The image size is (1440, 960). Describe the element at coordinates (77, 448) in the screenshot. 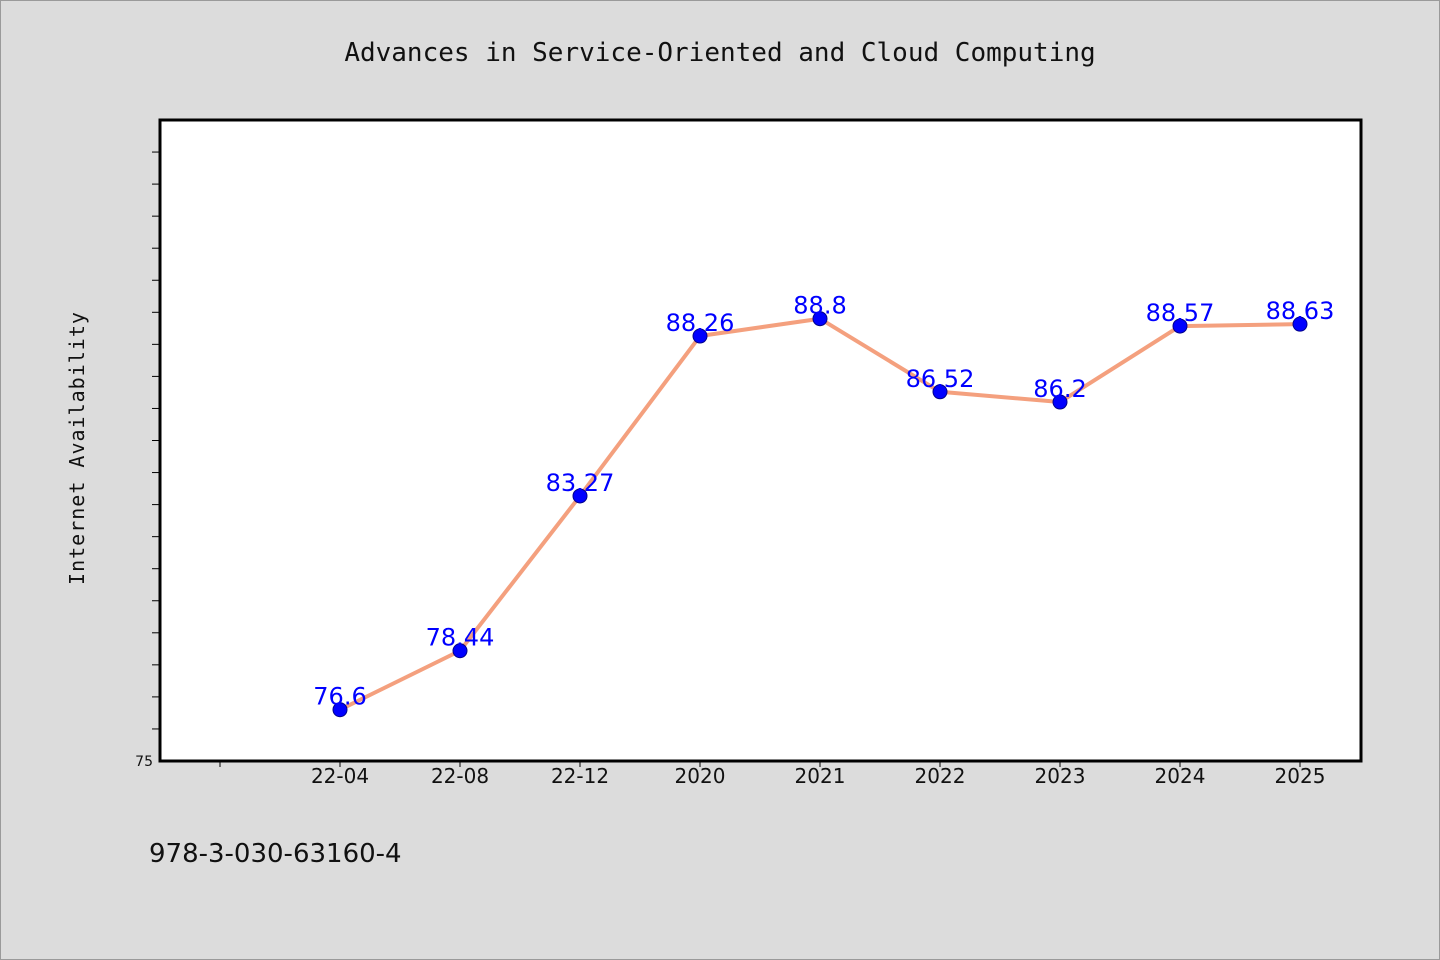

I see `y-axis-label: Internet Availability` at that location.